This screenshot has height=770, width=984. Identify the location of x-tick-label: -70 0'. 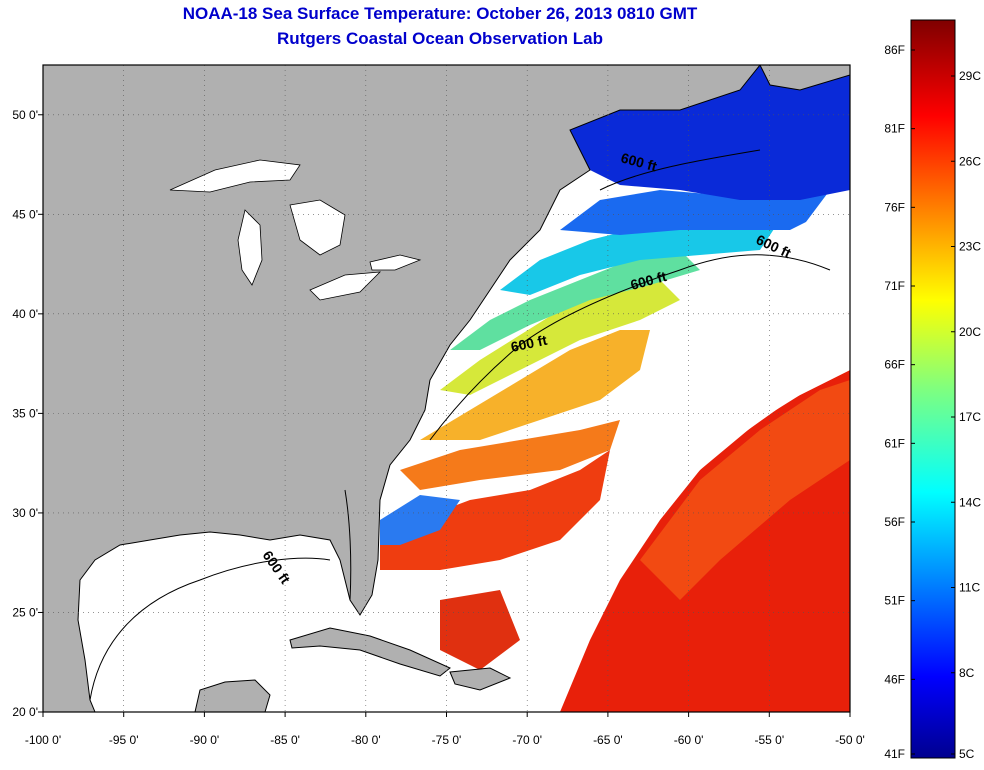
(527, 740).